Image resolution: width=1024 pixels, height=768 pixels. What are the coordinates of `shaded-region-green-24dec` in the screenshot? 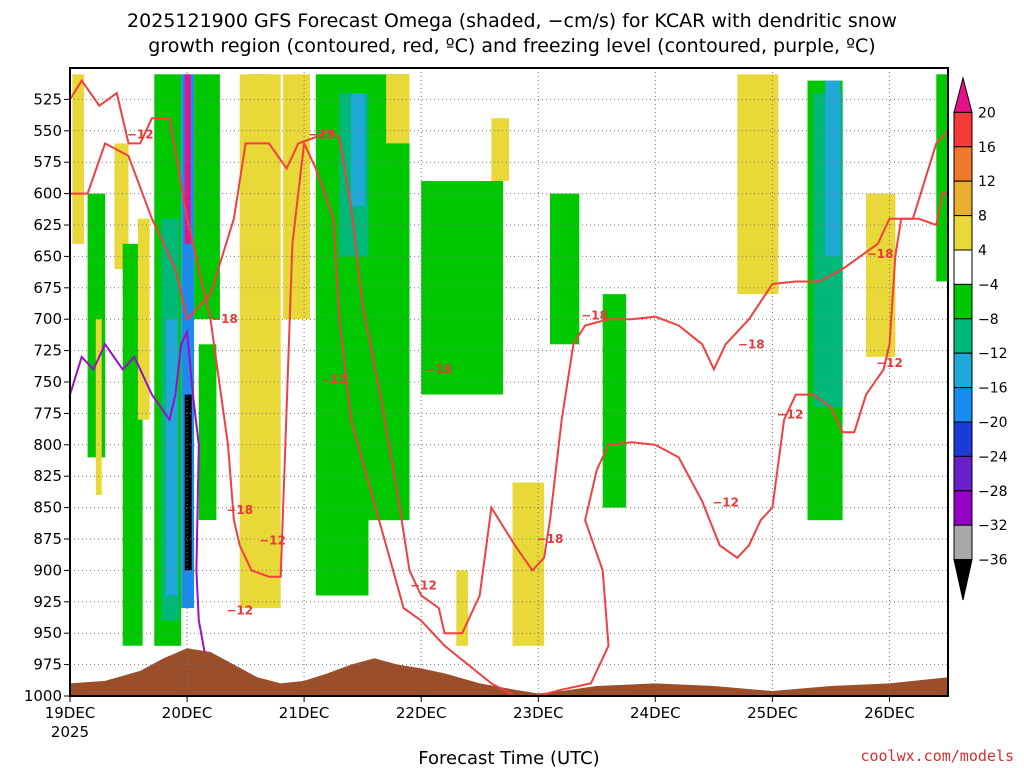 It's located at (614, 401).